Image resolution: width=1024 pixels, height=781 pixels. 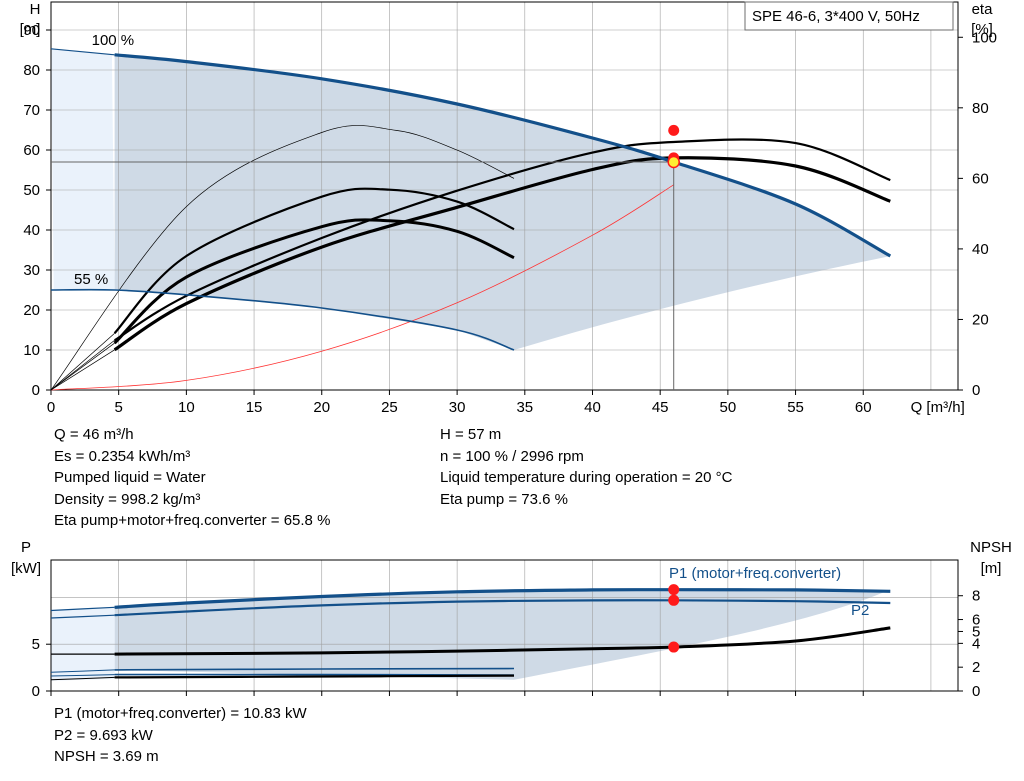 I want to click on p1-curve, so click(x=502, y=598).